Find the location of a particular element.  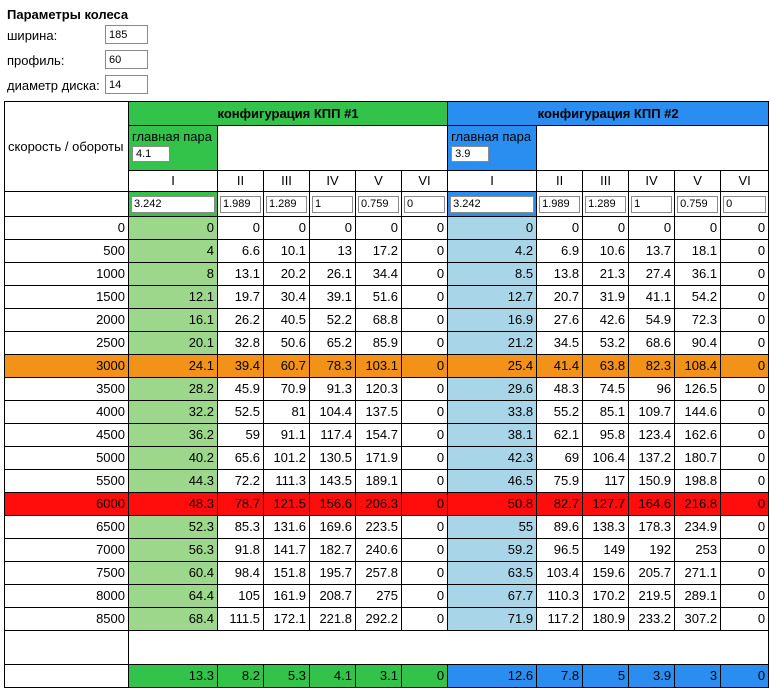

total-cell: 4.1 is located at coordinates (332, 676).